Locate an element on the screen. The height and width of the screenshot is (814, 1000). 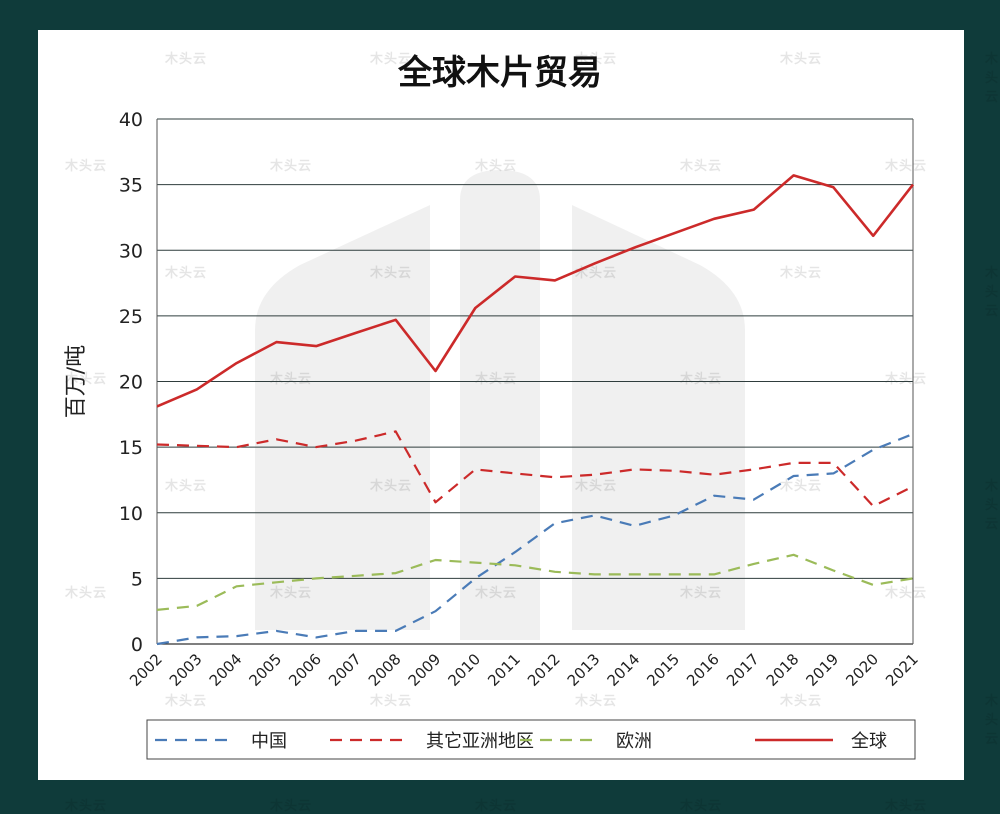
x-tick-label: 2002 is located at coordinates (146, 670).